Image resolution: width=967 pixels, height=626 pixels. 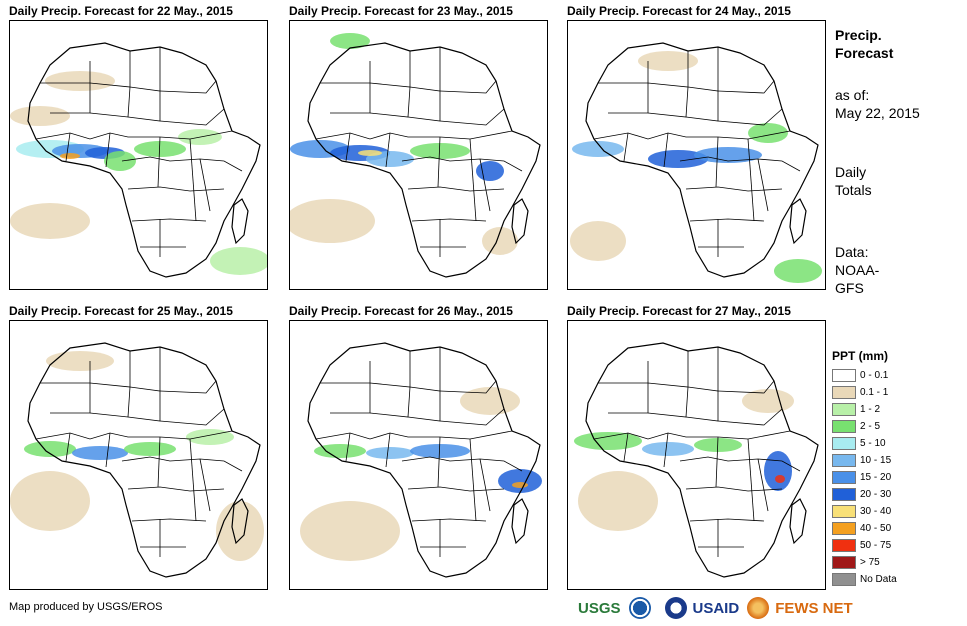 What do you see at coordinates (874, 392) in the screenshot?
I see `legend-label: 0.1 - 1` at bounding box center [874, 392].